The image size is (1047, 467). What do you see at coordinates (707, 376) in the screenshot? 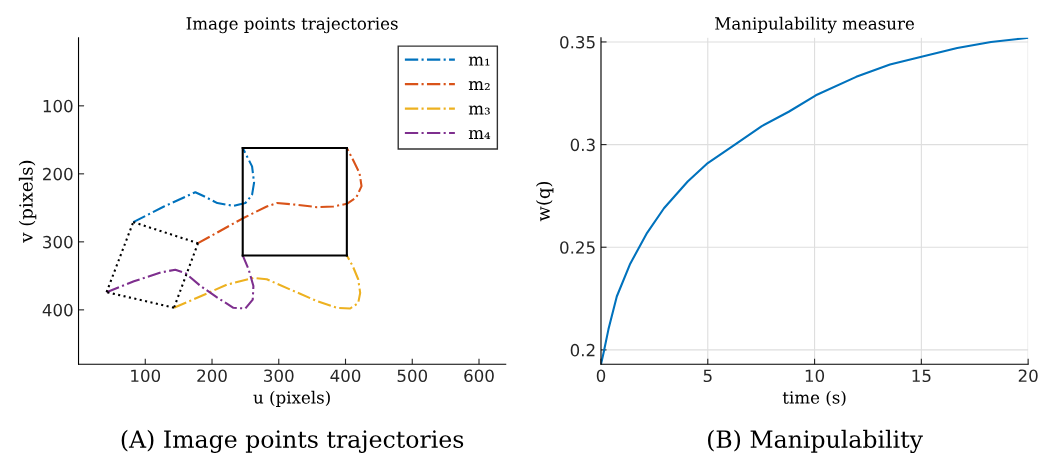
I see `x-tick-label: 5` at bounding box center [707, 376].